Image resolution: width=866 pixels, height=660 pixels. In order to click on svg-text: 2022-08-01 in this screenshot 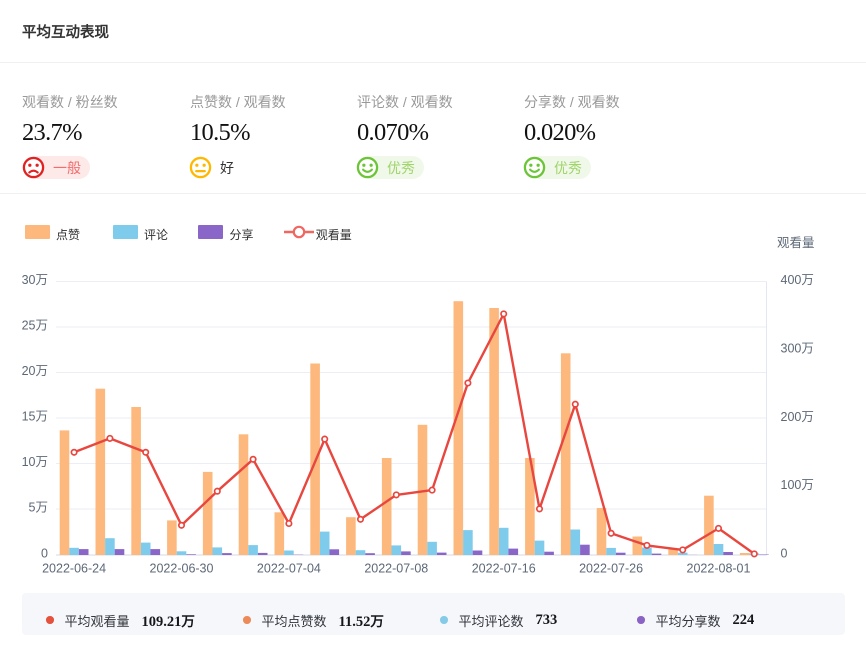, I will do `click(719, 569)`.